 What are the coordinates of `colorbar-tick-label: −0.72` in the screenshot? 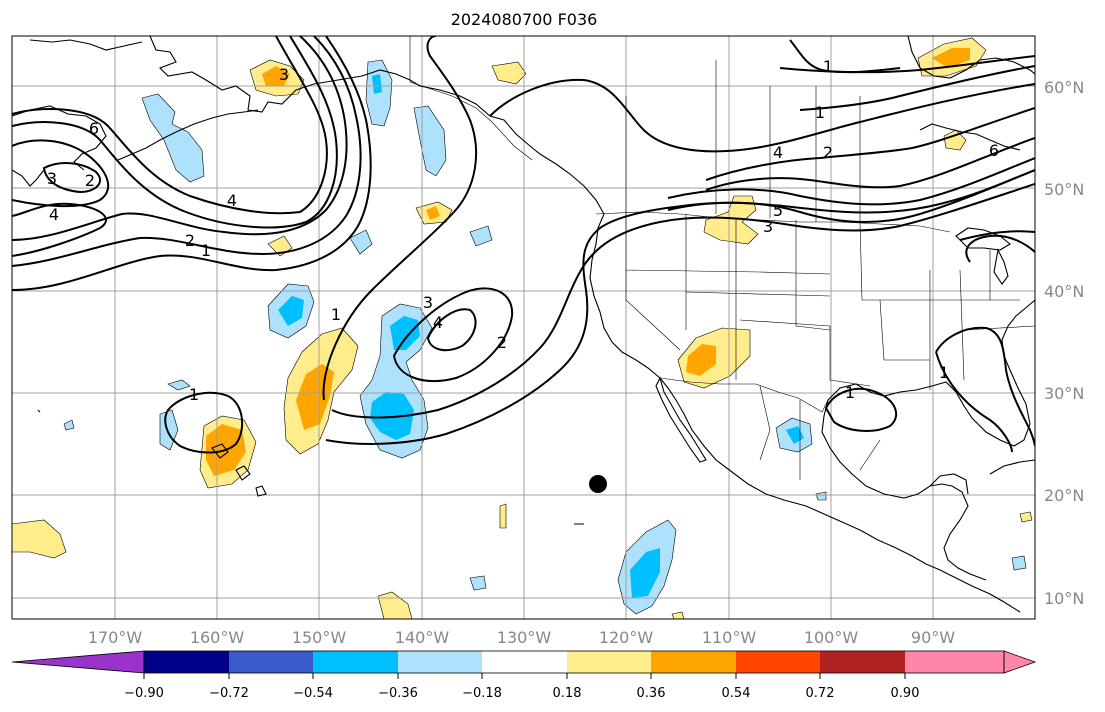 It's located at (229, 693).